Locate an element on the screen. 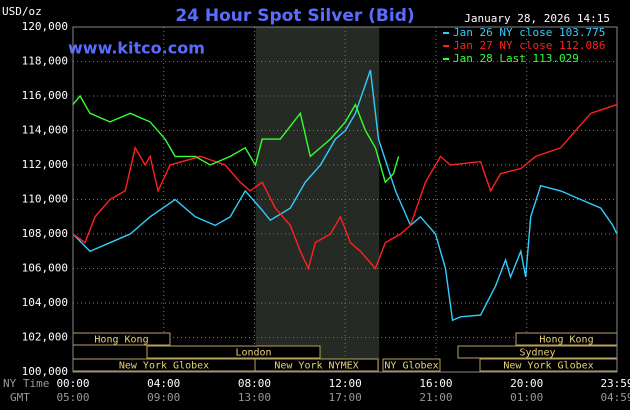 The image size is (630, 410). y-tick-label: 120,000 is located at coordinates (45, 26).